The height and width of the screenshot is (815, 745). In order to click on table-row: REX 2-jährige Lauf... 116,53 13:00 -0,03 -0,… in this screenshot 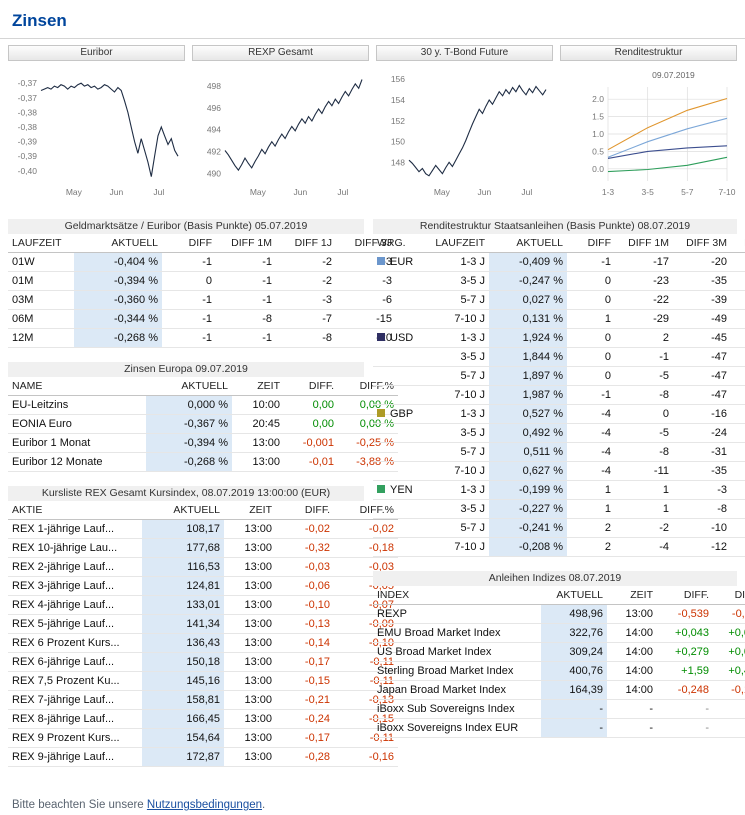, I will do `click(203, 567)`.